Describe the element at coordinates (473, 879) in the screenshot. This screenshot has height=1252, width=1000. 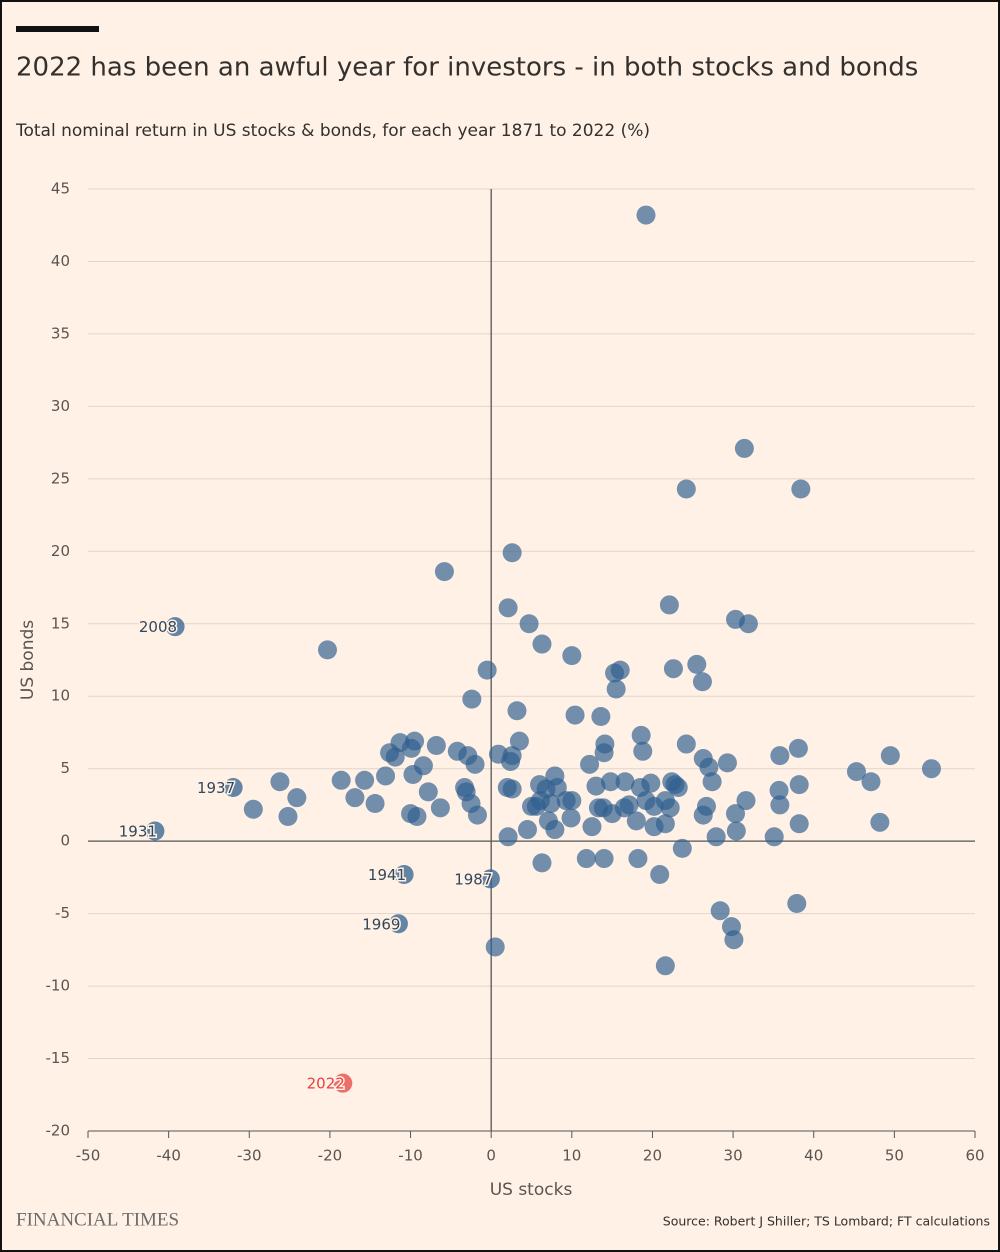
I see `annotation-label: 1987` at that location.